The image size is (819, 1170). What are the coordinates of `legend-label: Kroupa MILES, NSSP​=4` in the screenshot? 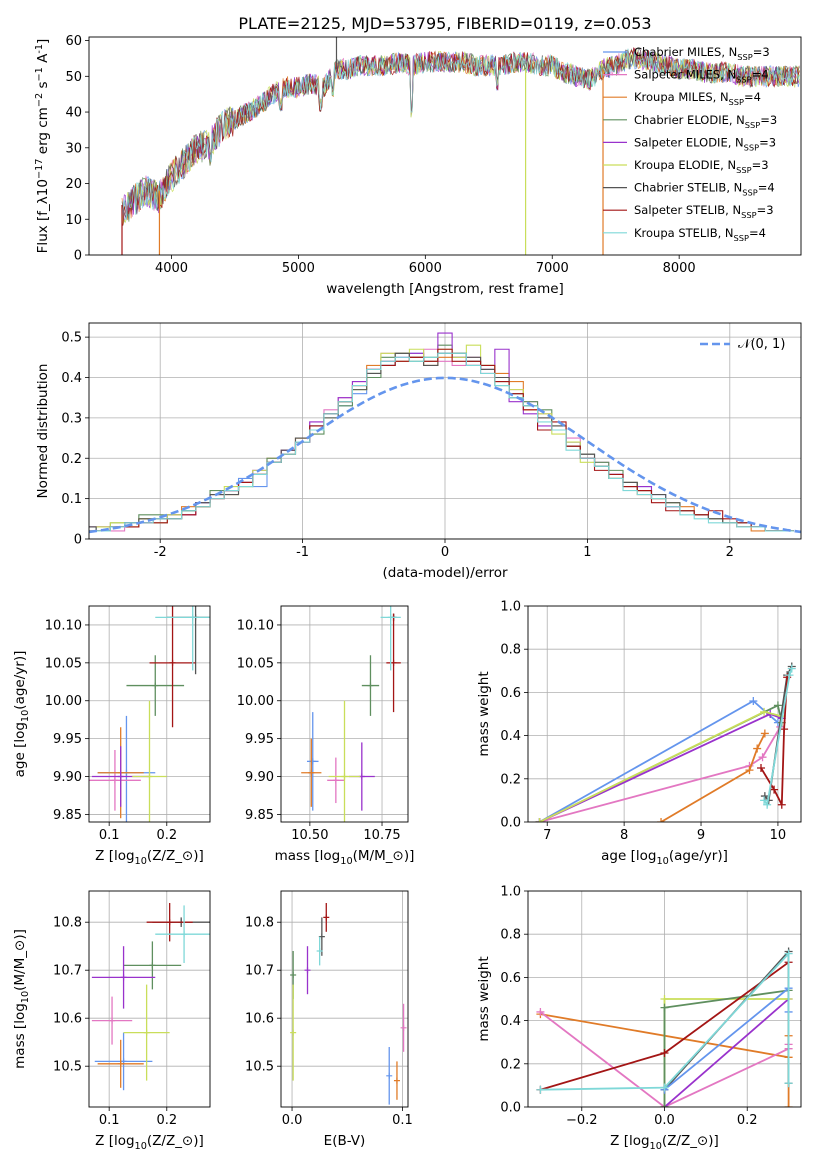 It's located at (697, 98).